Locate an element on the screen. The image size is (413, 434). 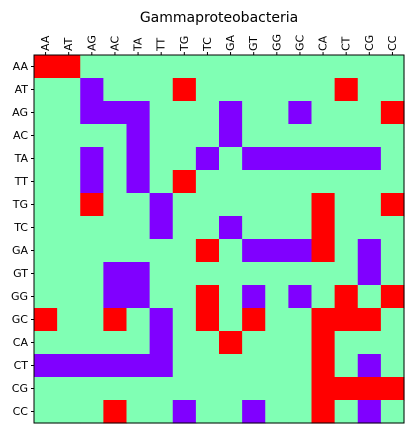
heatmap-cell-CT-GA is located at coordinates (231, 366).